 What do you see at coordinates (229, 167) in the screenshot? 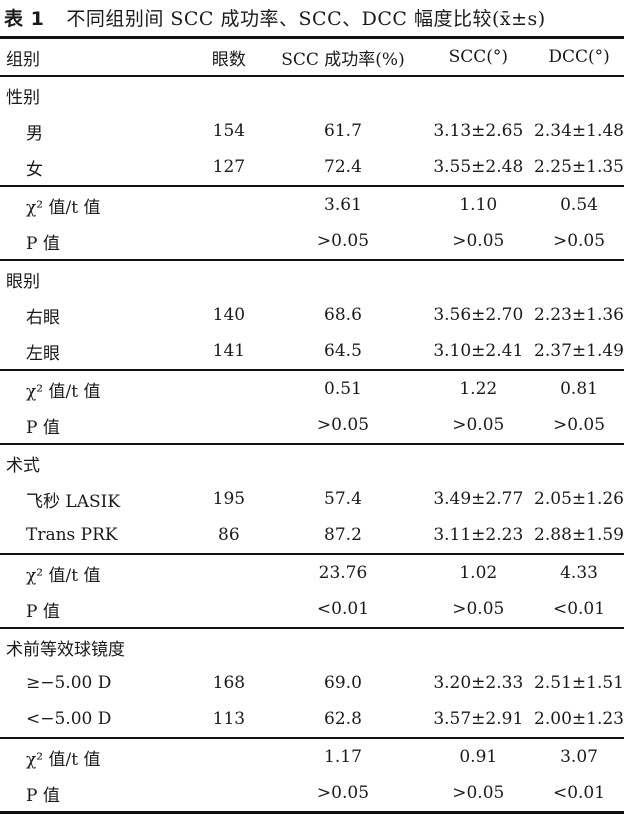
I see `eye-count: 127` at bounding box center [229, 167].